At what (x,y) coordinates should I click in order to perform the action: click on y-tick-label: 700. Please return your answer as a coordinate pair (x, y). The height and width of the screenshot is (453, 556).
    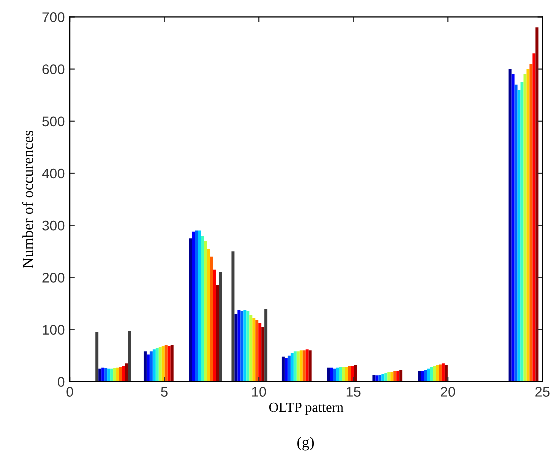
    Looking at the image, I should click on (53, 17).